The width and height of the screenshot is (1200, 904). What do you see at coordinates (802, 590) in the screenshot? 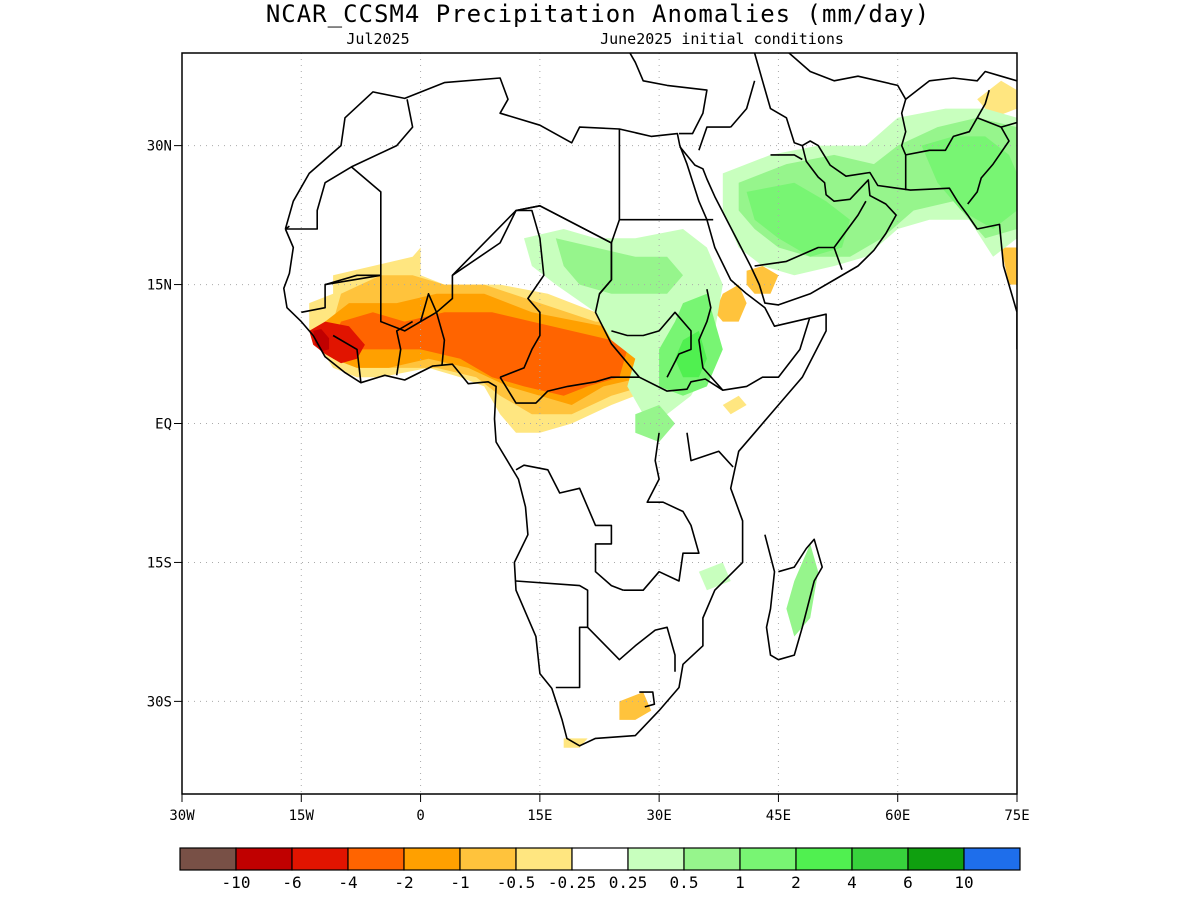
I see `anomaly-region-madagascar-wet` at bounding box center [802, 590].